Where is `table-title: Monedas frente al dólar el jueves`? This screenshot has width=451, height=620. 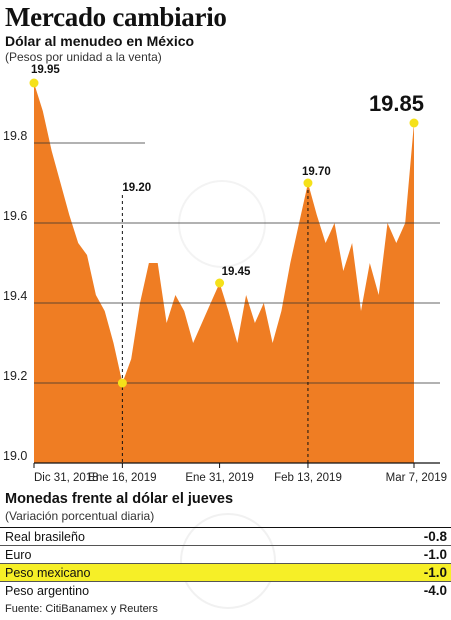 table-title: Monedas frente al dólar el jueves is located at coordinates (119, 499).